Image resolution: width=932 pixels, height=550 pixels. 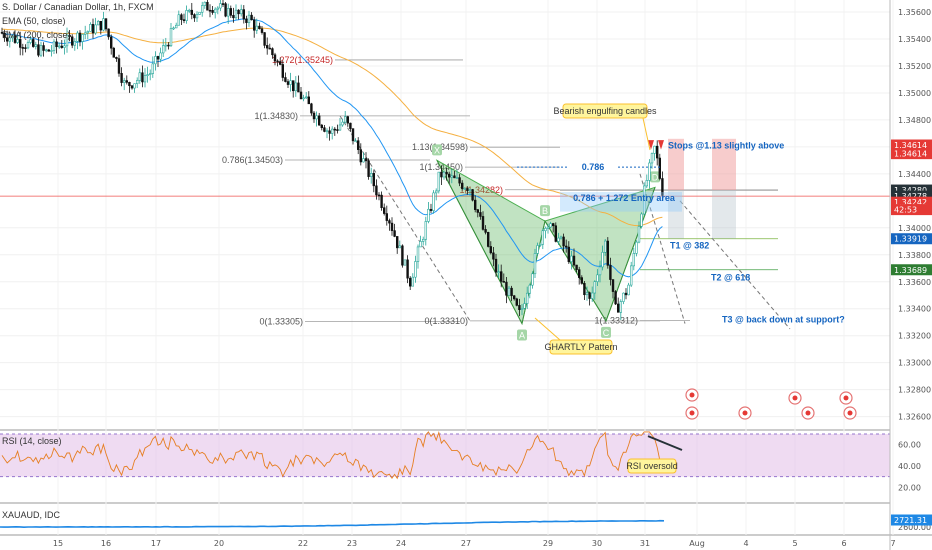 I want to click on ema200-legend: EMA (200, close), so click(x=36, y=35).